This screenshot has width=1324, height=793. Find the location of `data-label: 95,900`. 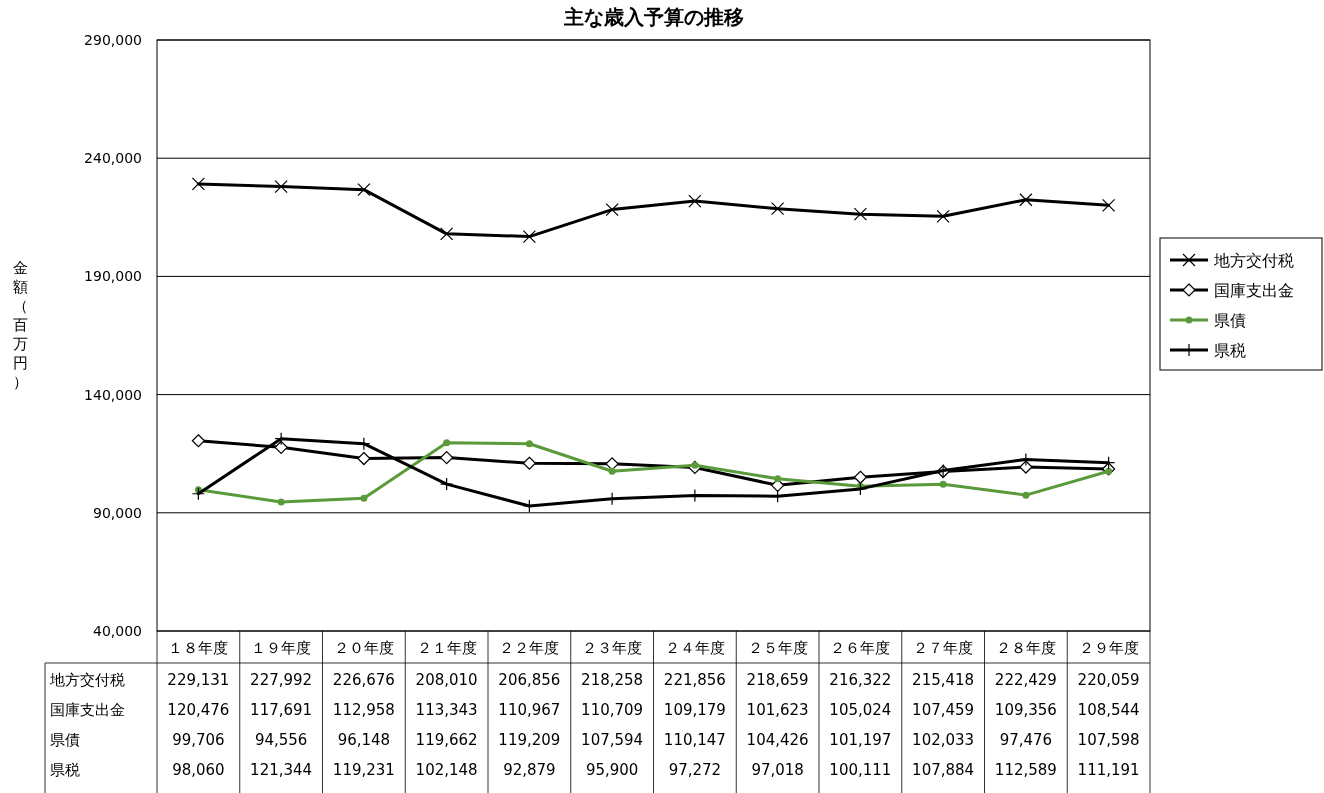

data-label: 95,900 is located at coordinates (612, 770).